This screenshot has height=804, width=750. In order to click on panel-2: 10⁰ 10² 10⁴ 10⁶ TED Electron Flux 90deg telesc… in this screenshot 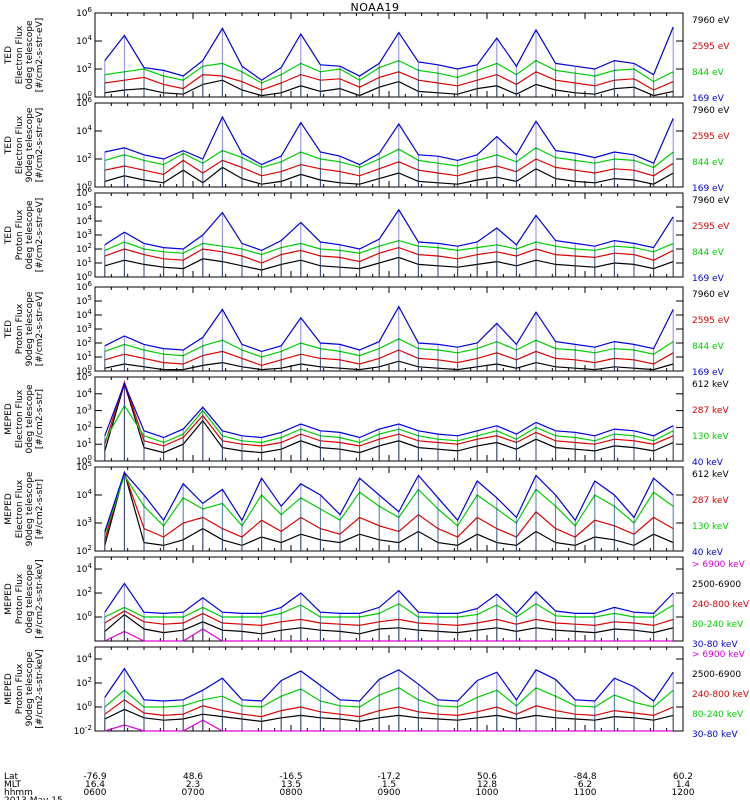, I will do `click(367, 145)`.